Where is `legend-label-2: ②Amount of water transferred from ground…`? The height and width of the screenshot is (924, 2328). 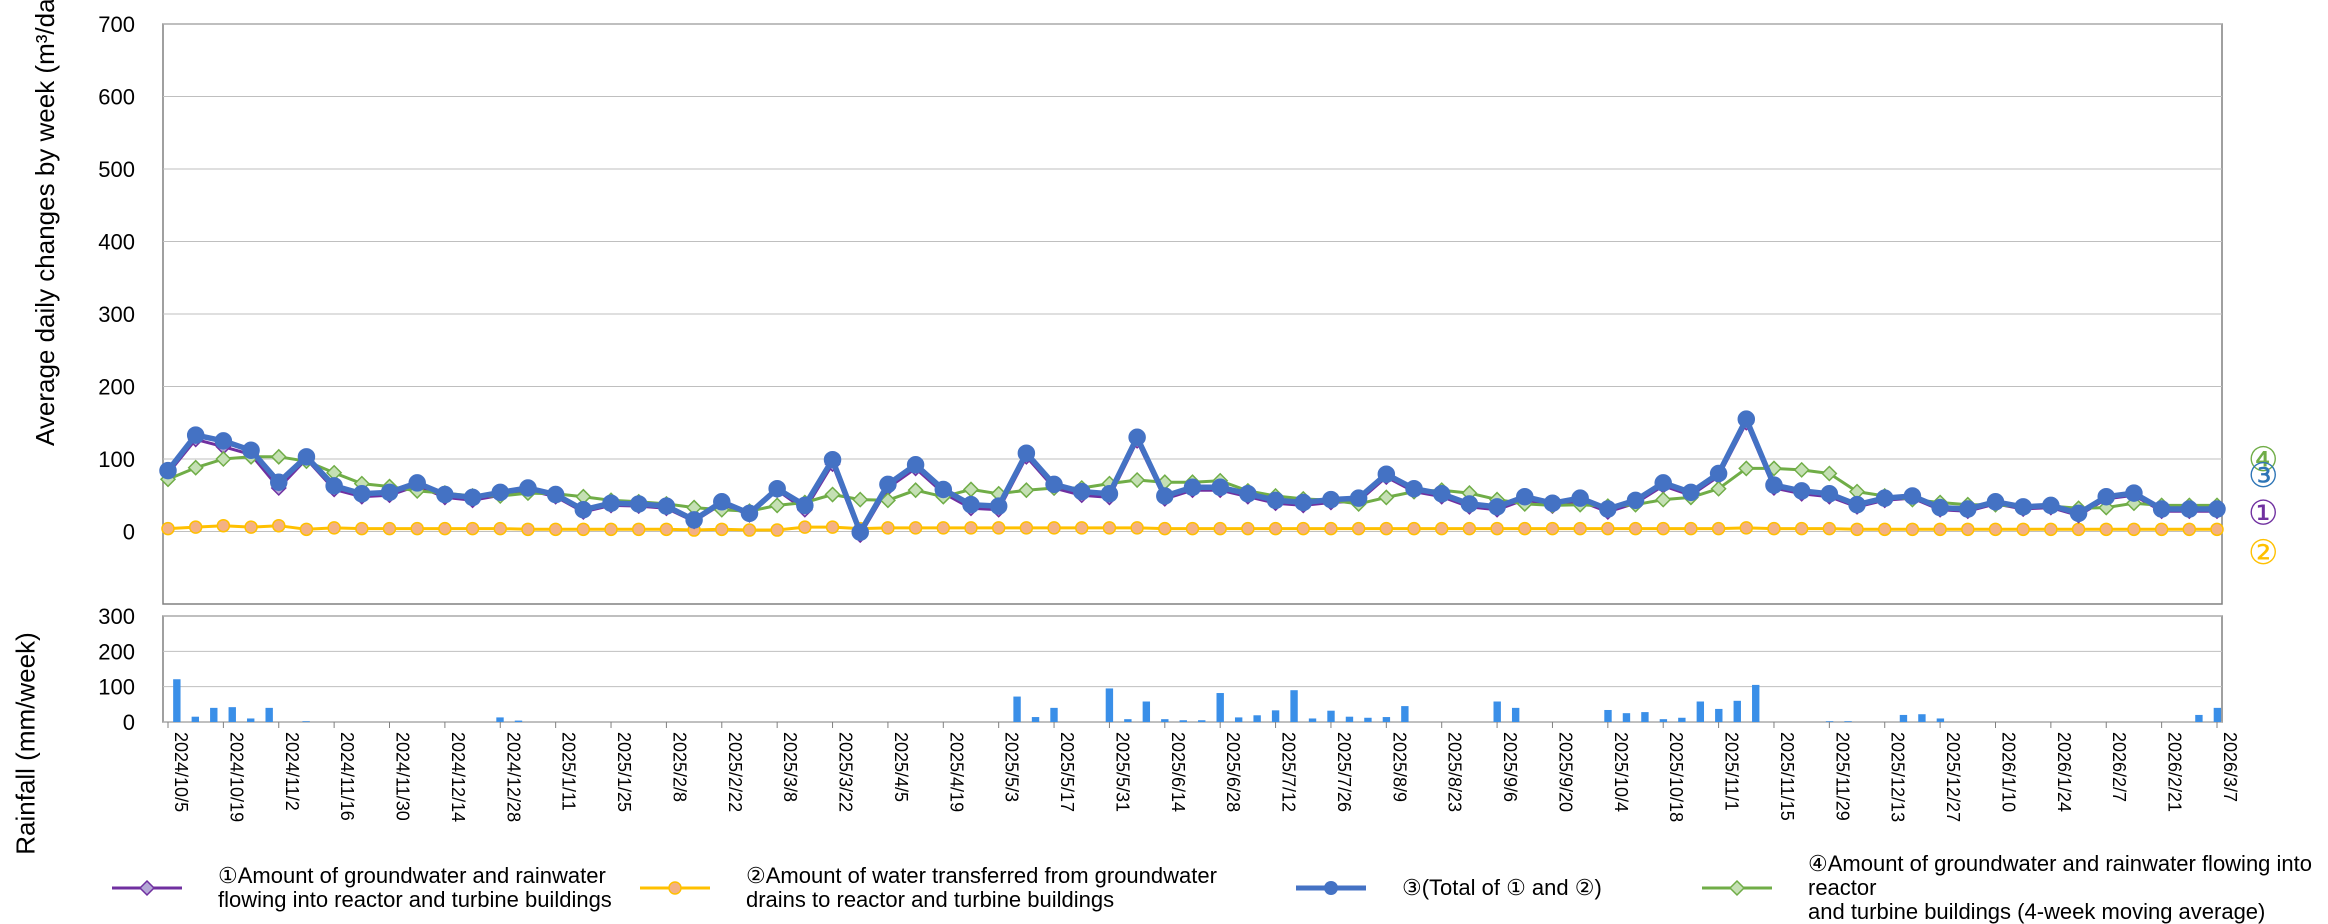 legend-label-2: ②Amount of water transferred from ground… is located at coordinates (981, 887).